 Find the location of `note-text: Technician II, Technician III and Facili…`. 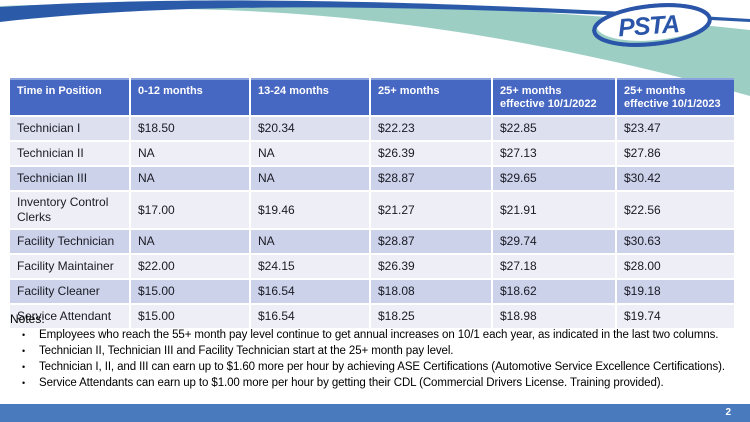

note-text: Technician II, Technician III and Facili… is located at coordinates (246, 351).